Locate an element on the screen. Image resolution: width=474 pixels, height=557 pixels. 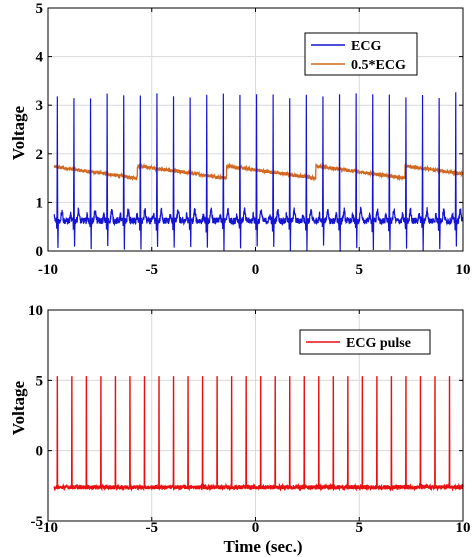
y-tick-label: 4 is located at coordinates (40, 58).